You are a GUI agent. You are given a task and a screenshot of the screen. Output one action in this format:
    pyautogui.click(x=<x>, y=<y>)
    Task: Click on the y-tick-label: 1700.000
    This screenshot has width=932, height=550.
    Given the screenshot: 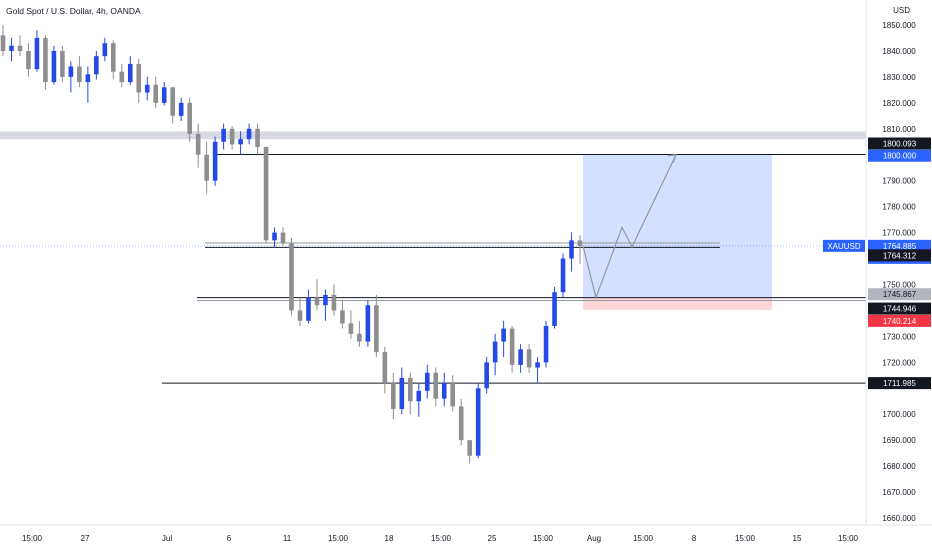 What is the action you would take?
    pyautogui.click(x=899, y=414)
    